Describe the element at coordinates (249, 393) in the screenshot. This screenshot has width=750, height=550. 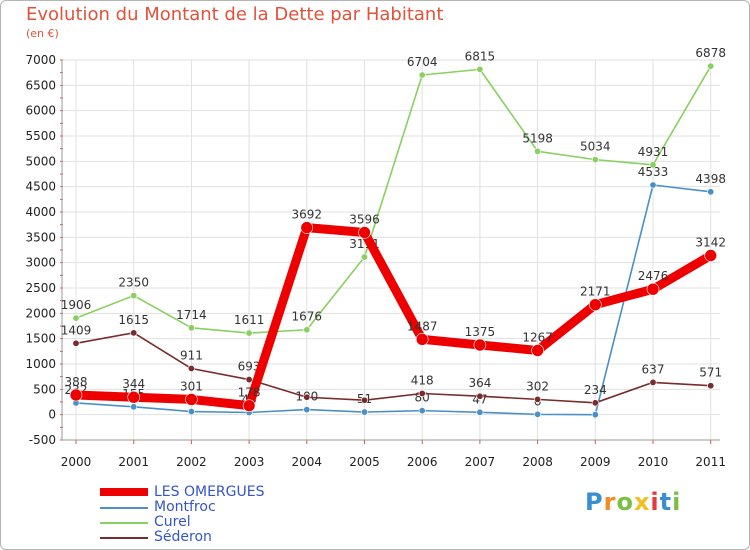
I see `data-label-les-omergues: 178` at that location.